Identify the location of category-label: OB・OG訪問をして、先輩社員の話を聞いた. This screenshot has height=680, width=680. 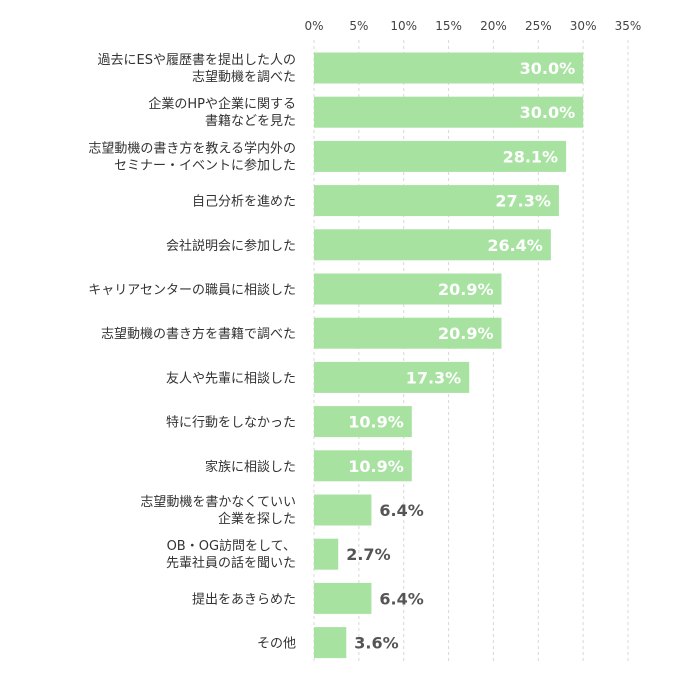
(231, 554).